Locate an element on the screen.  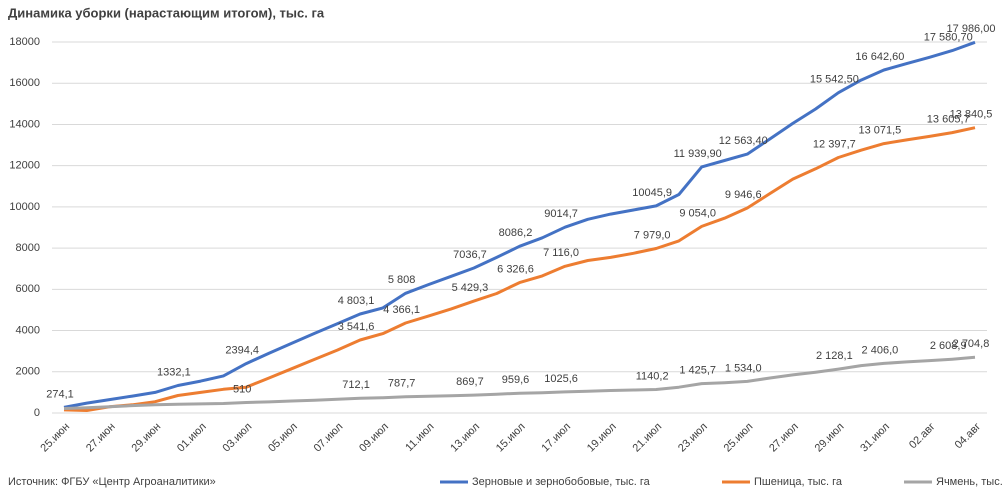
x-tick-label: 27.июн is located at coordinates (101, 438).